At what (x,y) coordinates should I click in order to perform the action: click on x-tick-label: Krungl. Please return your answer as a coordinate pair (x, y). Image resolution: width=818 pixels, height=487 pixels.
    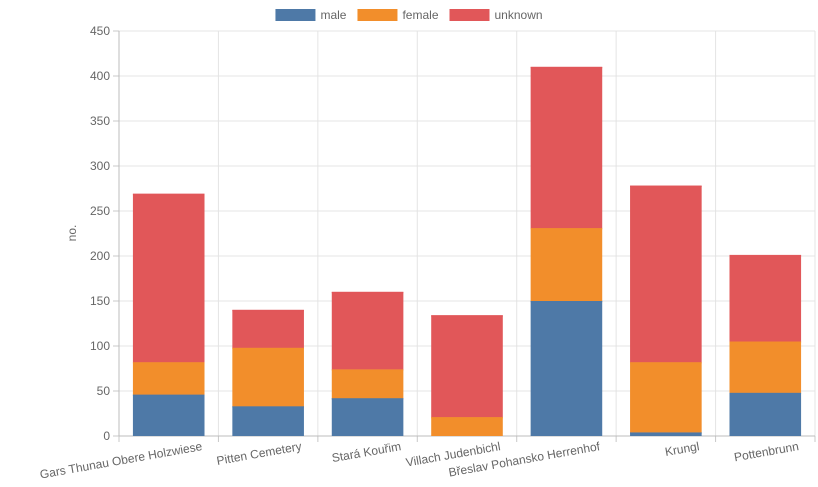
    Looking at the image, I should click on (682, 449).